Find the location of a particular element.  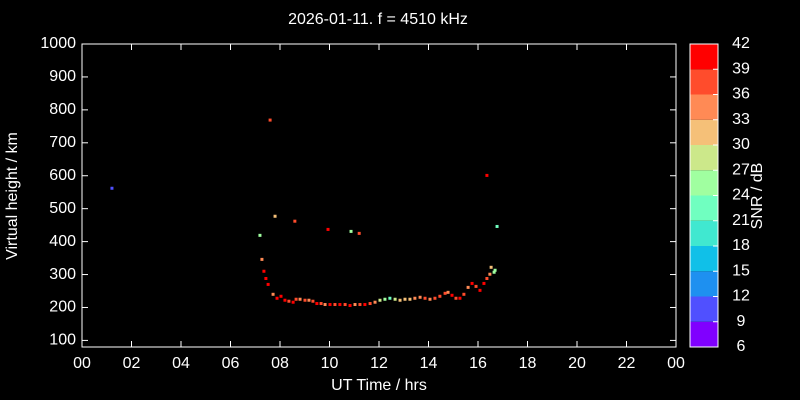

colorbar-tick-label: 30 is located at coordinates (741, 144).